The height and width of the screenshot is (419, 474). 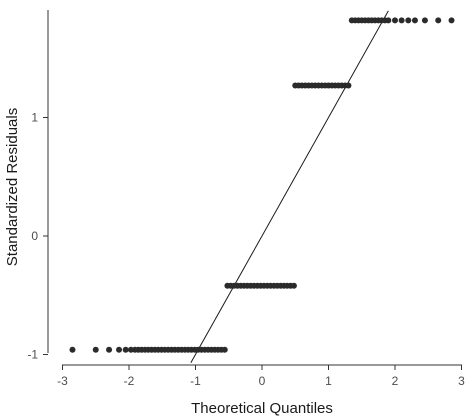 I want to click on x-tick-label: -1, so click(x=195, y=381).